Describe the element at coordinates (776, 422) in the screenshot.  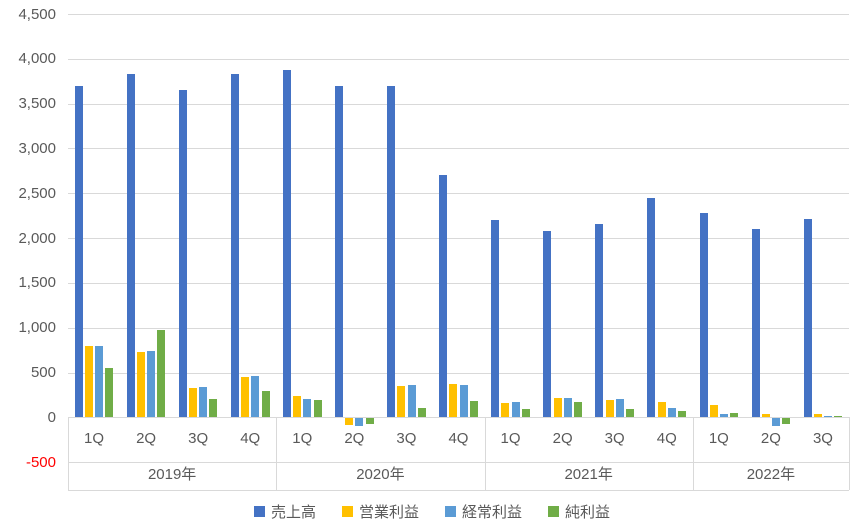
I see `bar-経常利益-13` at that location.